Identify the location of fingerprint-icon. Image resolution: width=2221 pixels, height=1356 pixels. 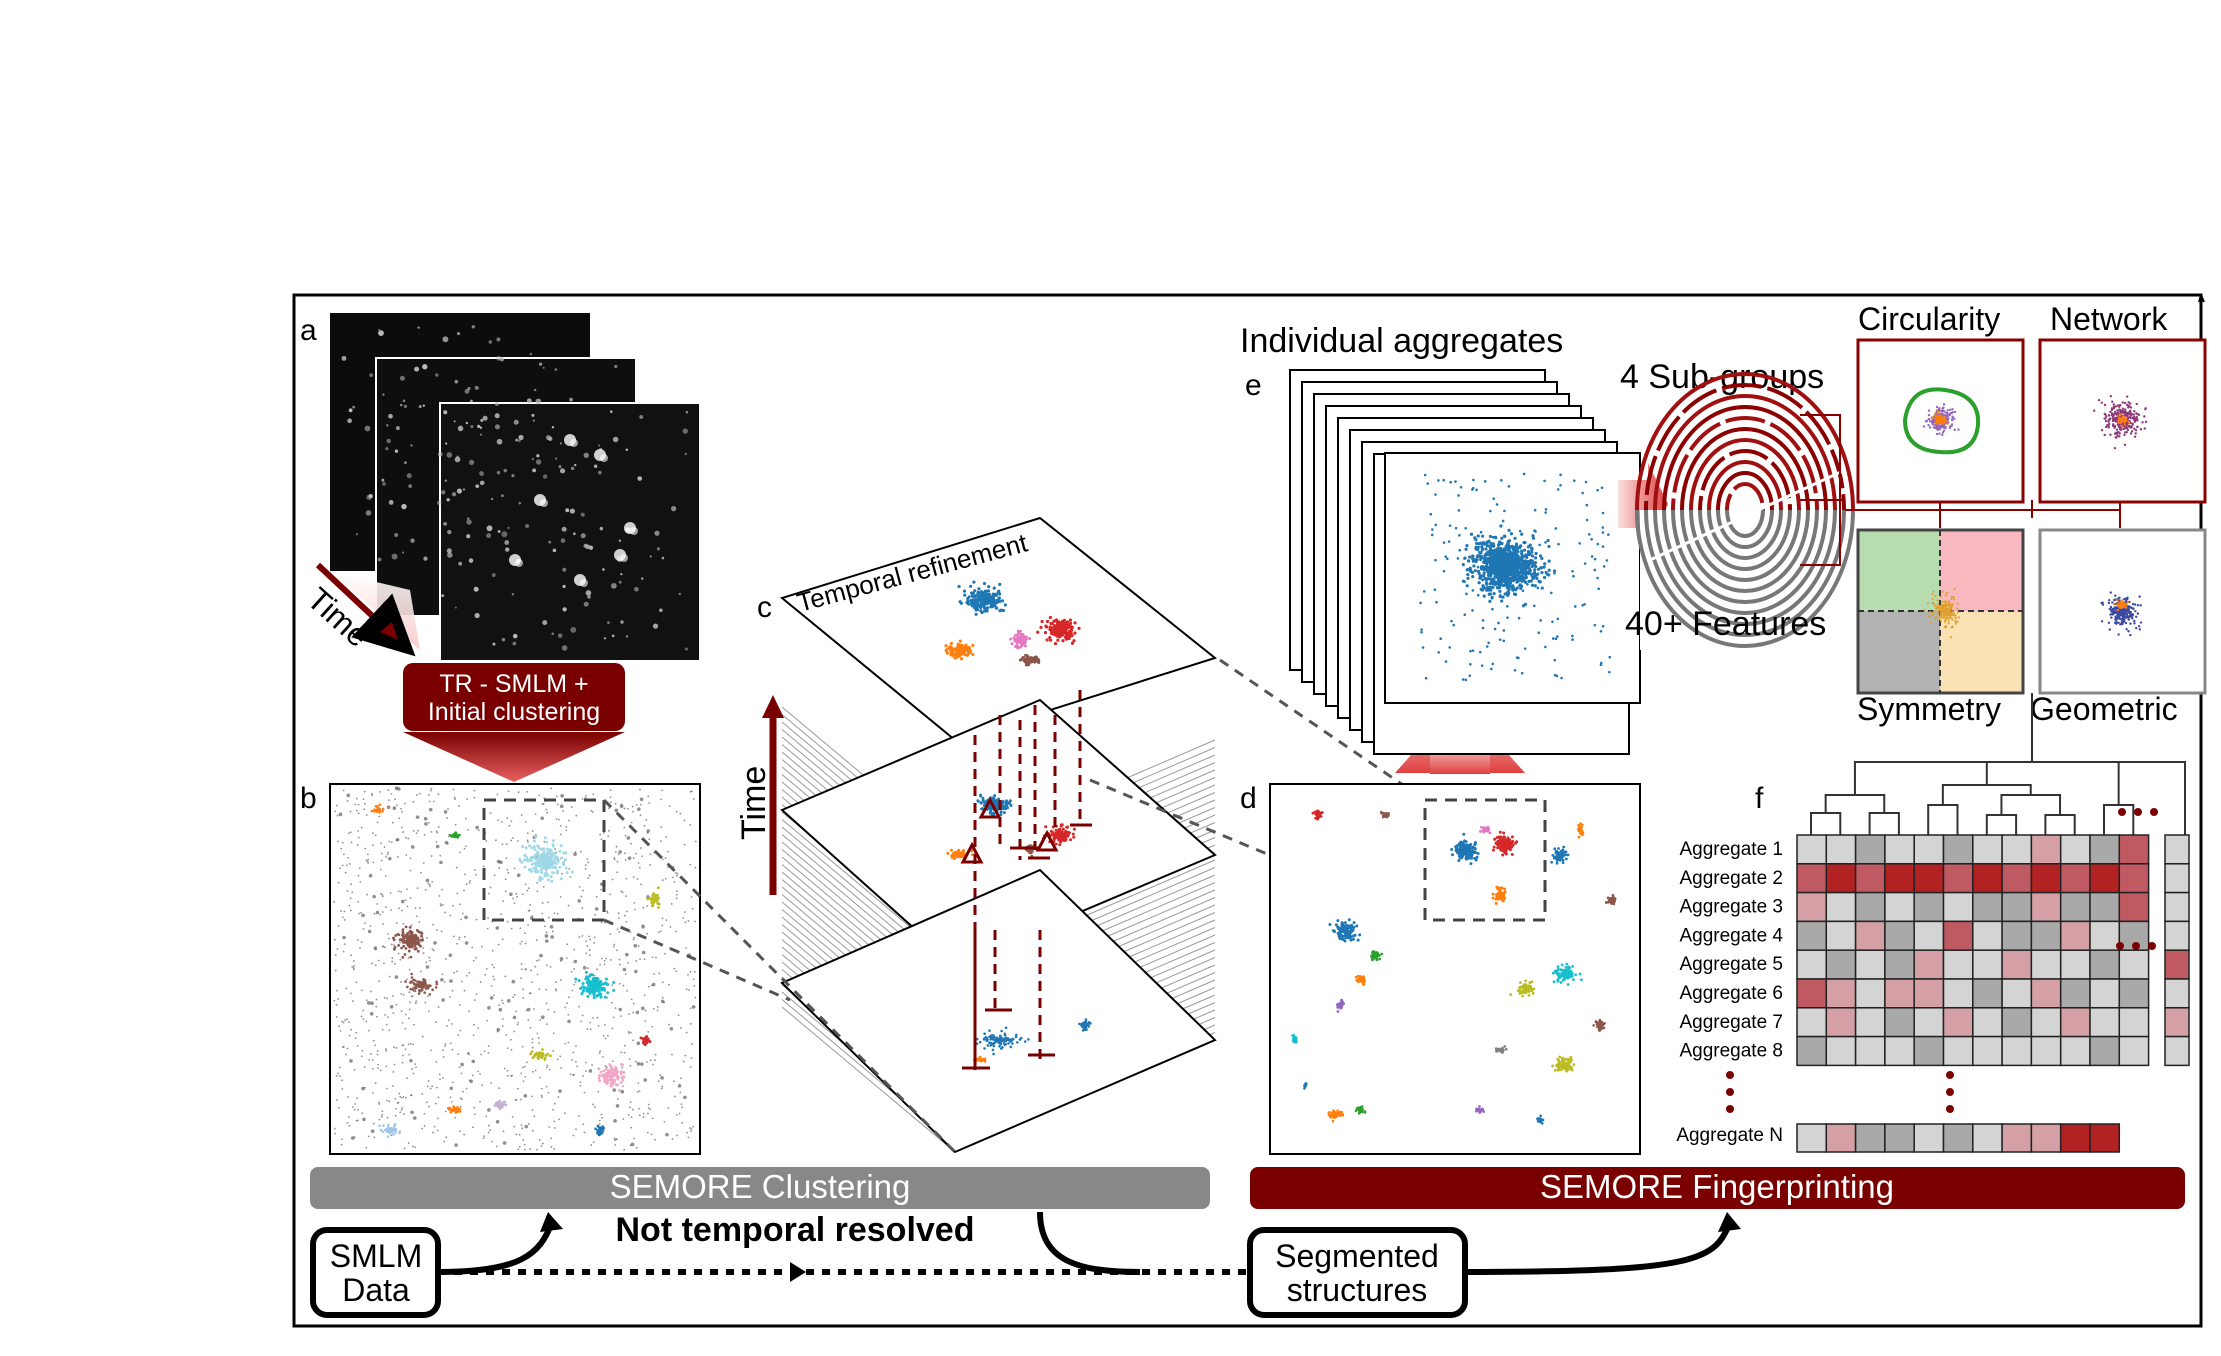
(1747, 511).